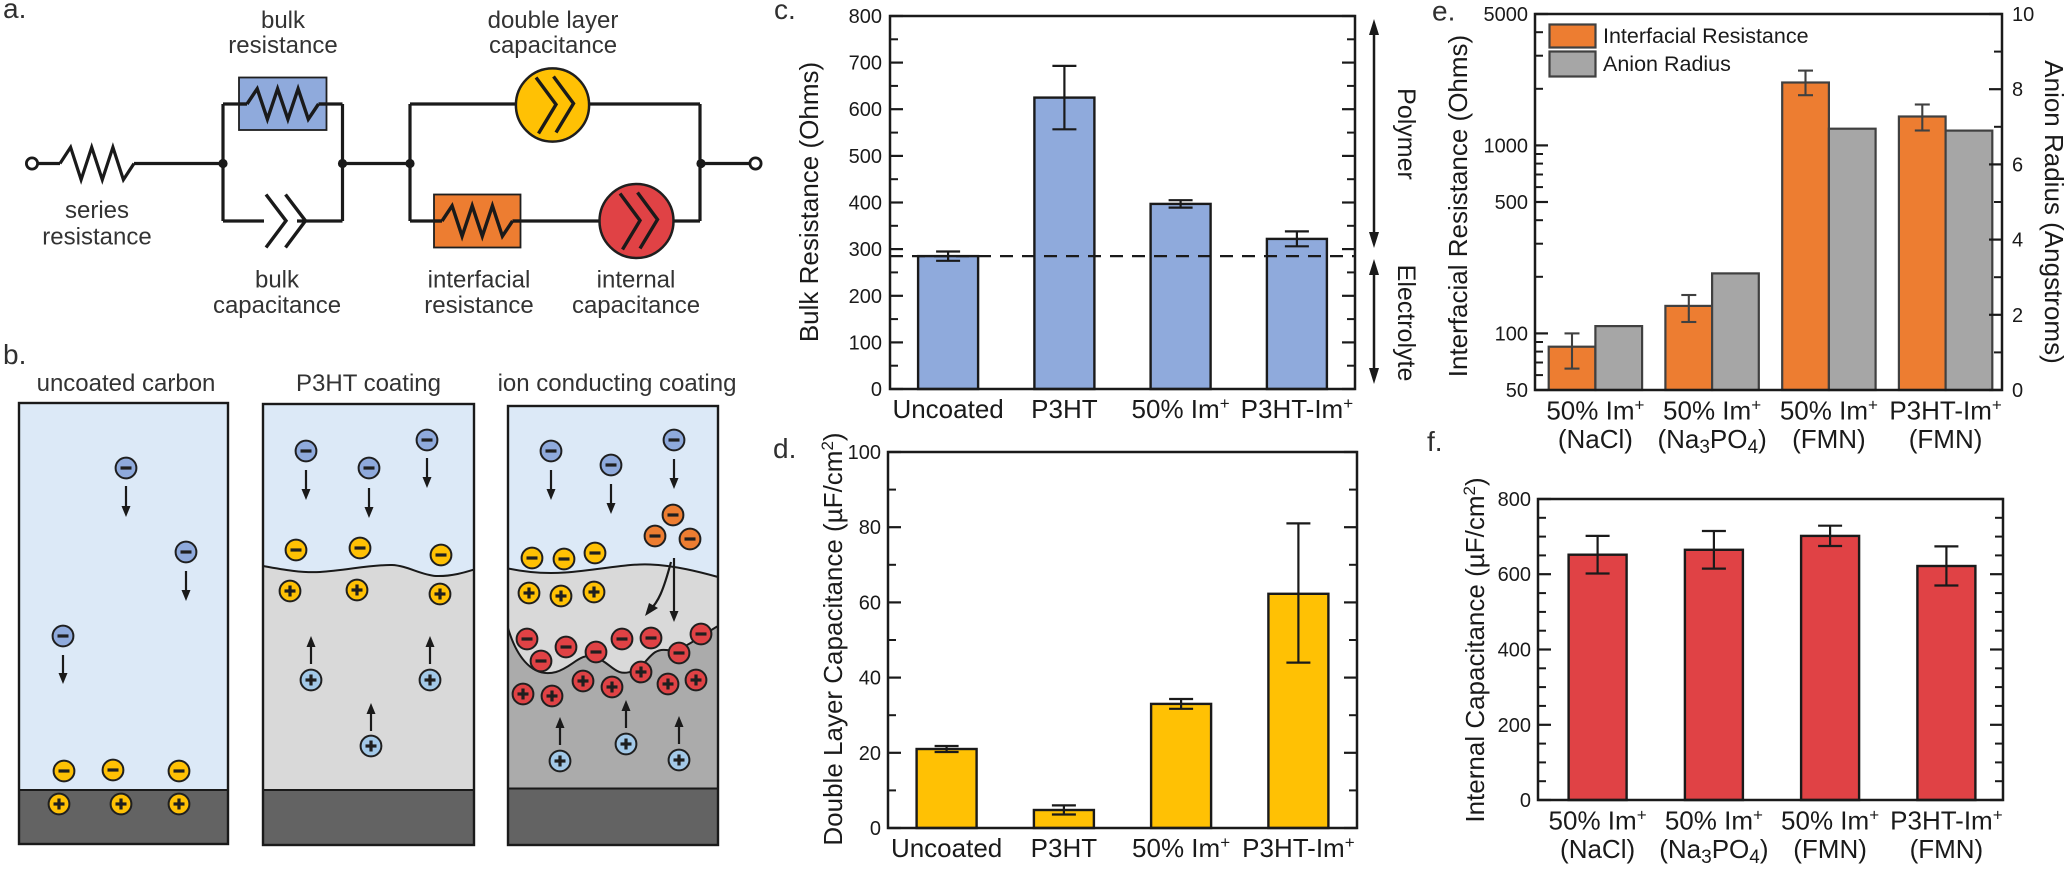 This screenshot has height=869, width=2070. Describe the element at coordinates (1443, 13) in the screenshot. I see `svg-text: e.` at that location.